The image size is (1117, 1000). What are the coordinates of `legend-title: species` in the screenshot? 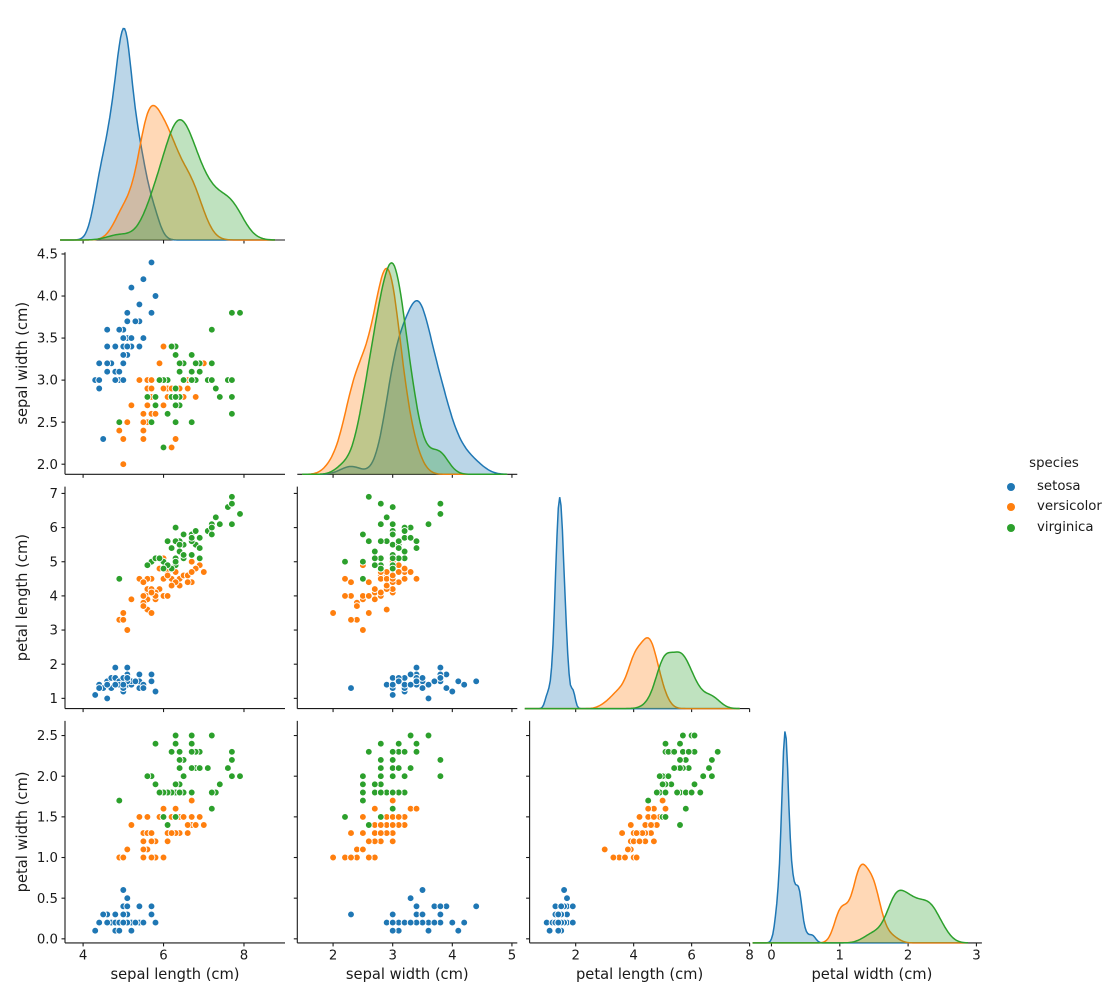 It's located at (1054, 463).